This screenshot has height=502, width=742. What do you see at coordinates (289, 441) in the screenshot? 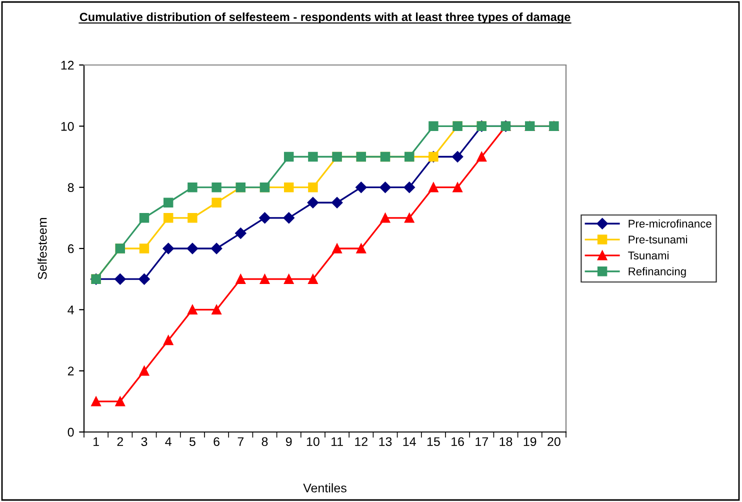
I see `x-tick-label: 9` at bounding box center [289, 441].